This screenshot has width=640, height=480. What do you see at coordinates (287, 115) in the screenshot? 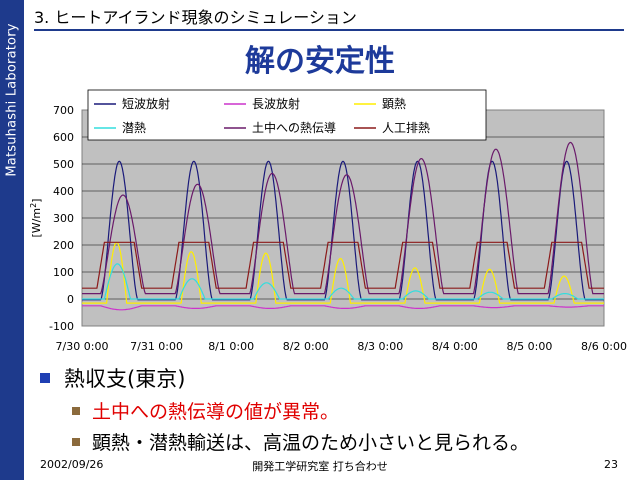
I see `legend-box` at bounding box center [287, 115].